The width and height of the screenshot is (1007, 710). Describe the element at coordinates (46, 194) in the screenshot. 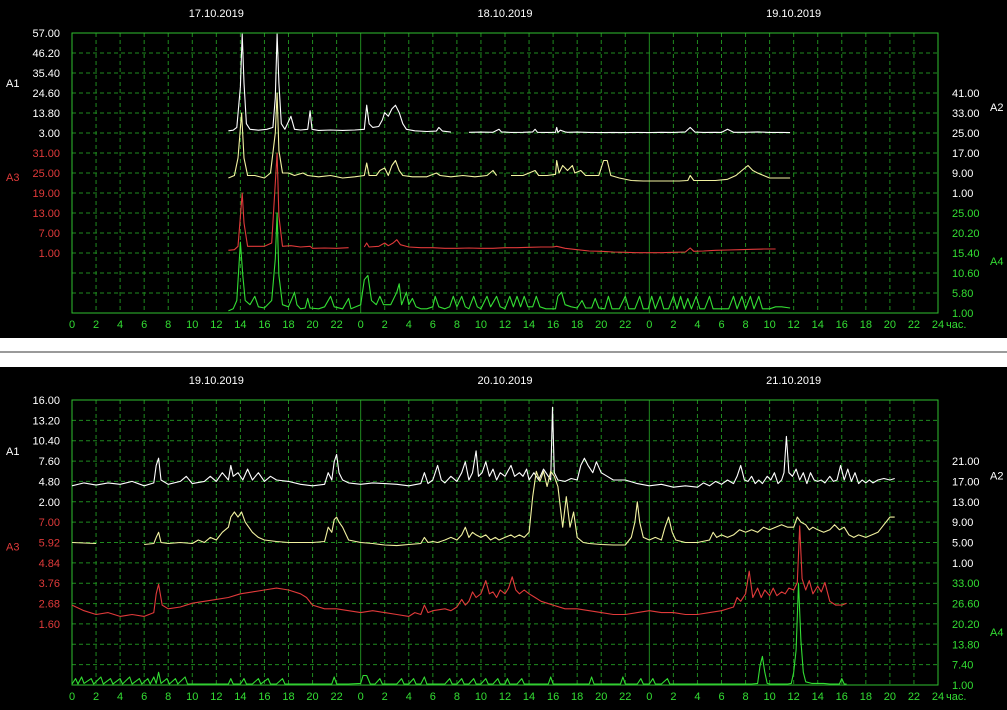

I see `a3-tick-label: 19.00` at that location.